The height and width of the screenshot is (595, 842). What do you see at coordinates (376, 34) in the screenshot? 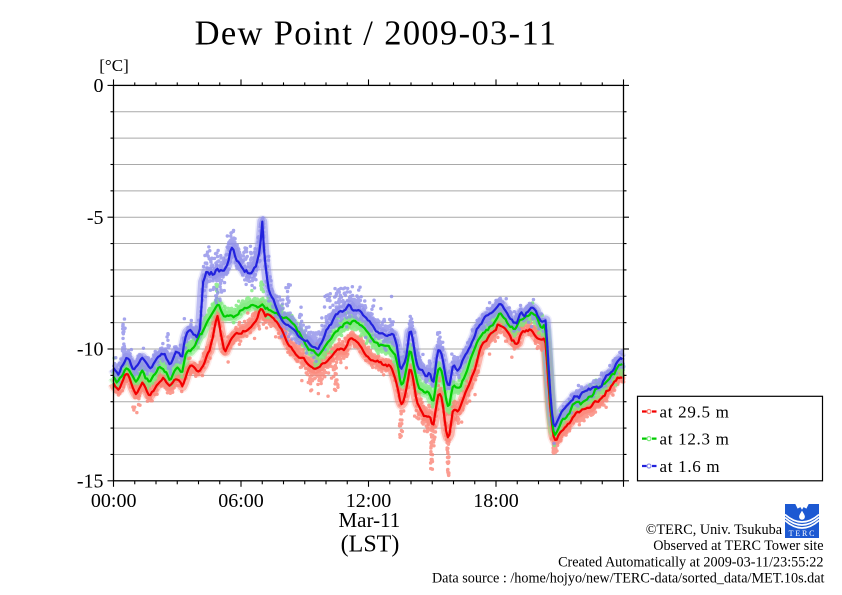
I see `svg-text: Dew Point / 2009-03-11` at bounding box center [376, 34].